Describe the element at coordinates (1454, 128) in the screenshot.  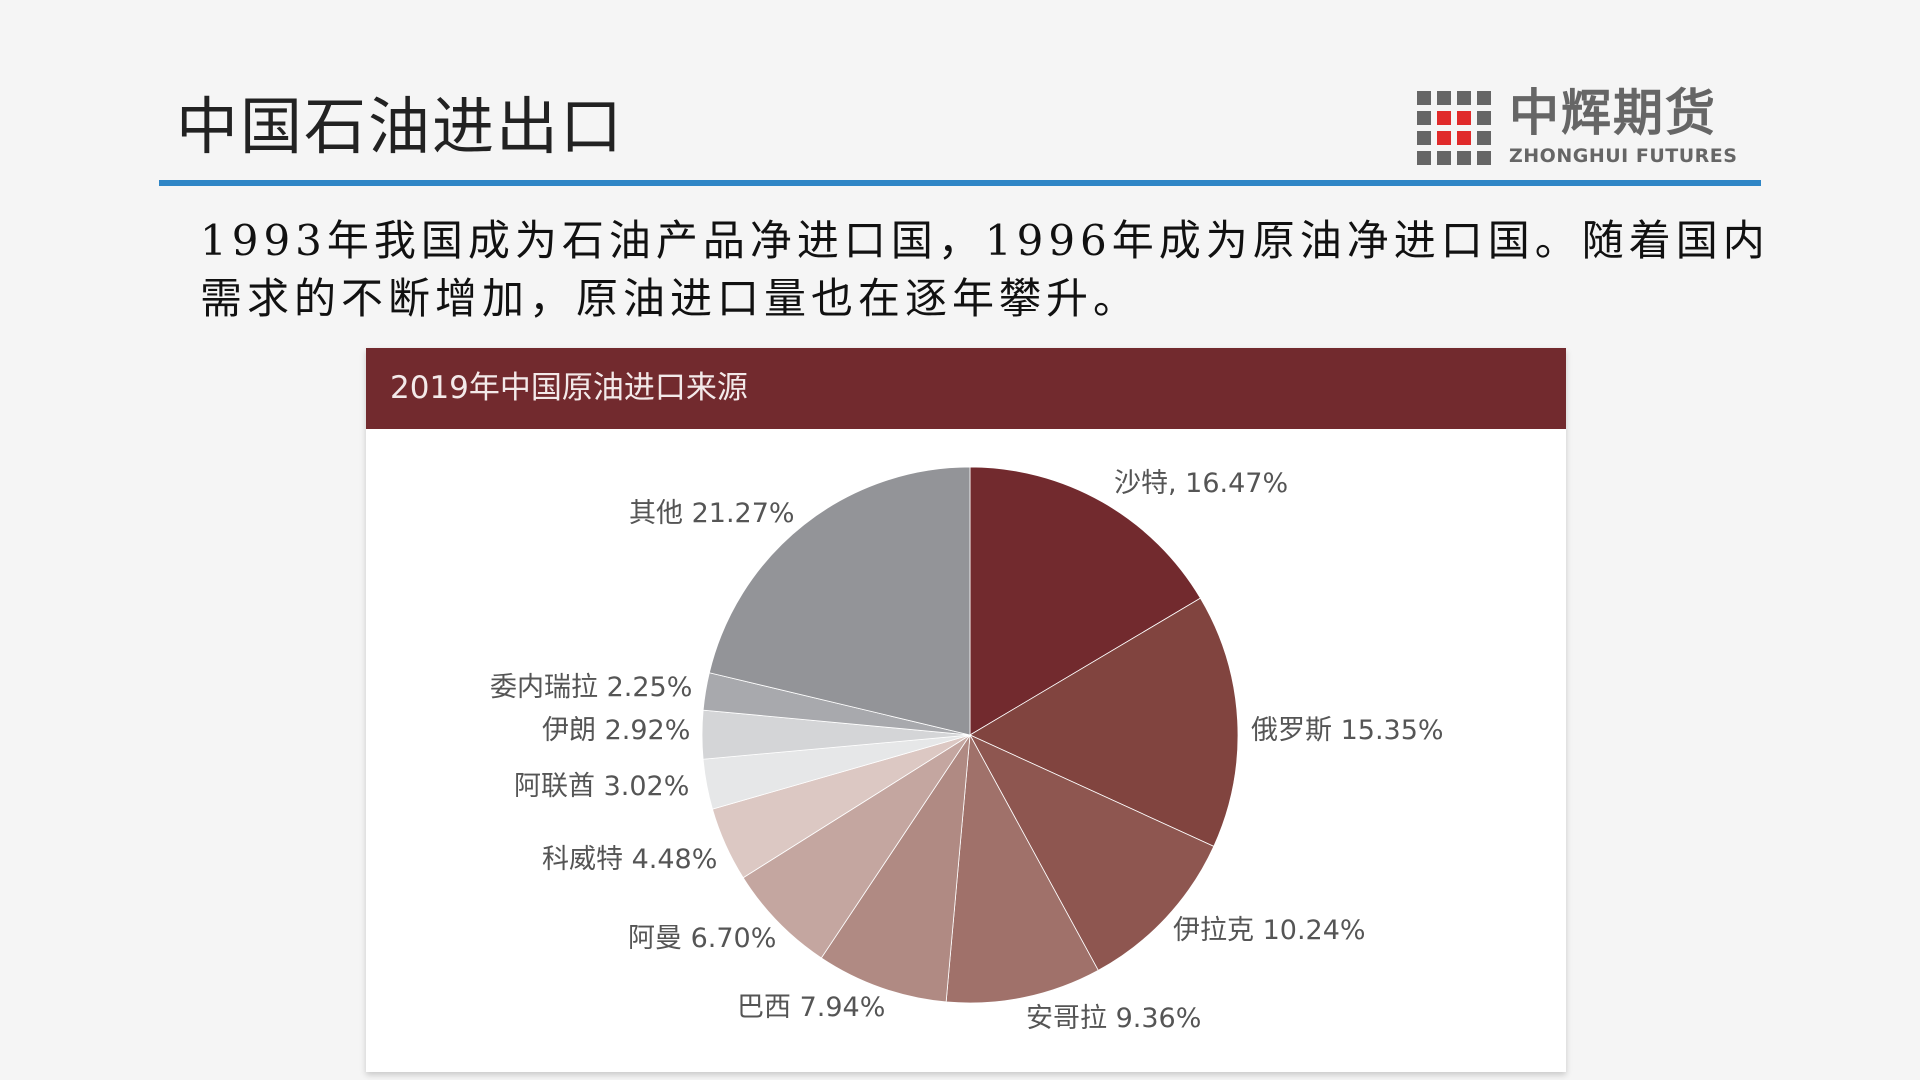
I see `logo-grid-icon` at that location.